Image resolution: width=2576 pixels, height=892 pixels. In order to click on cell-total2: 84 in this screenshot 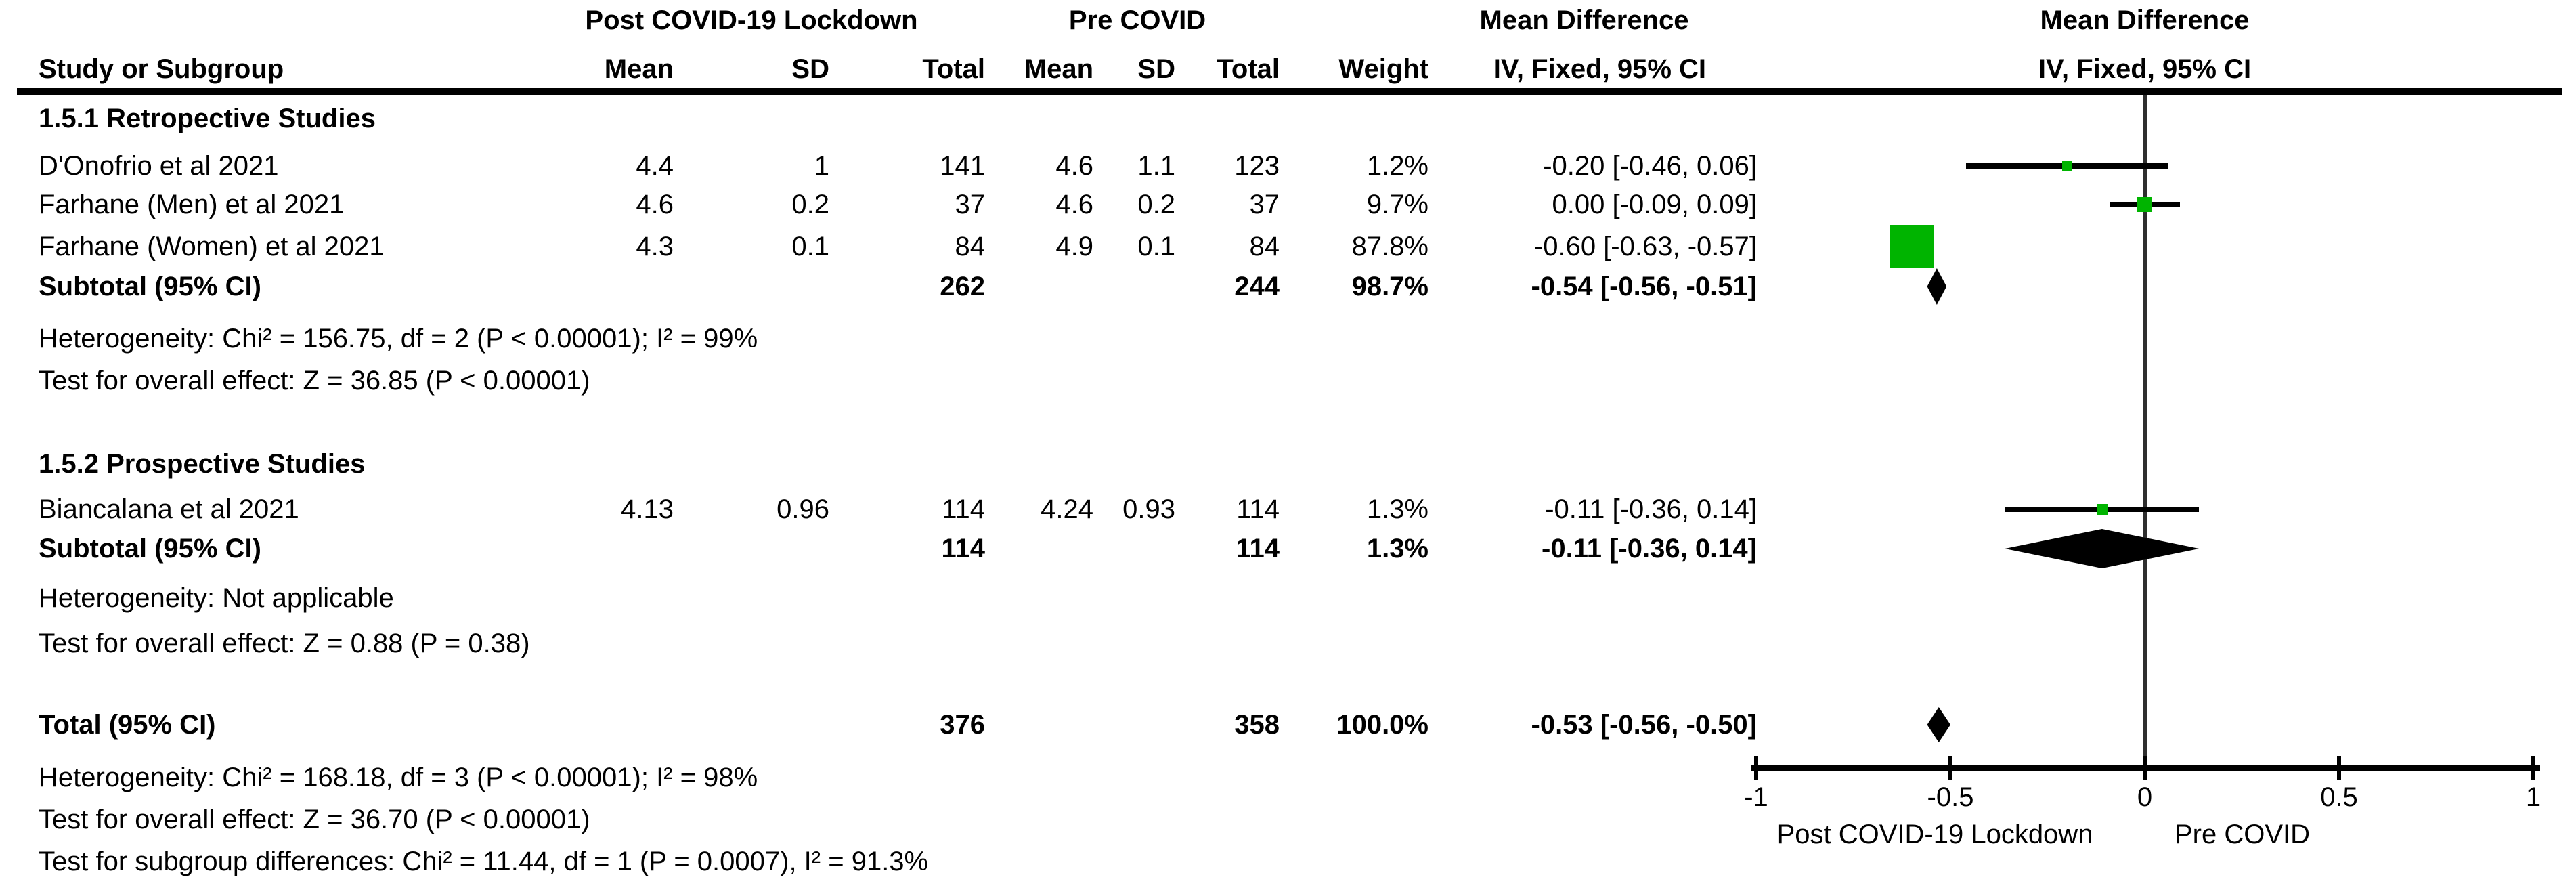, I will do `click(1264, 247)`.